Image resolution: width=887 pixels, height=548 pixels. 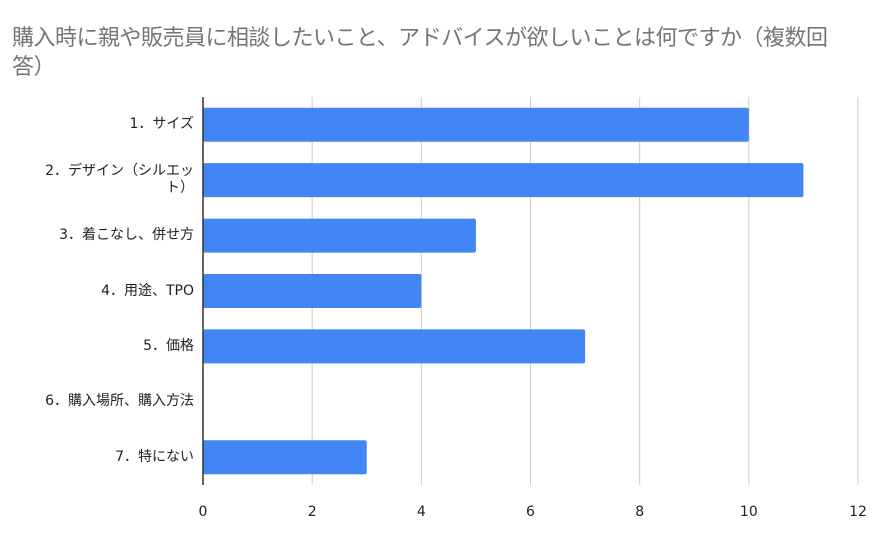 What do you see at coordinates (639, 512) in the screenshot?
I see `x-tick-label: 8` at bounding box center [639, 512].